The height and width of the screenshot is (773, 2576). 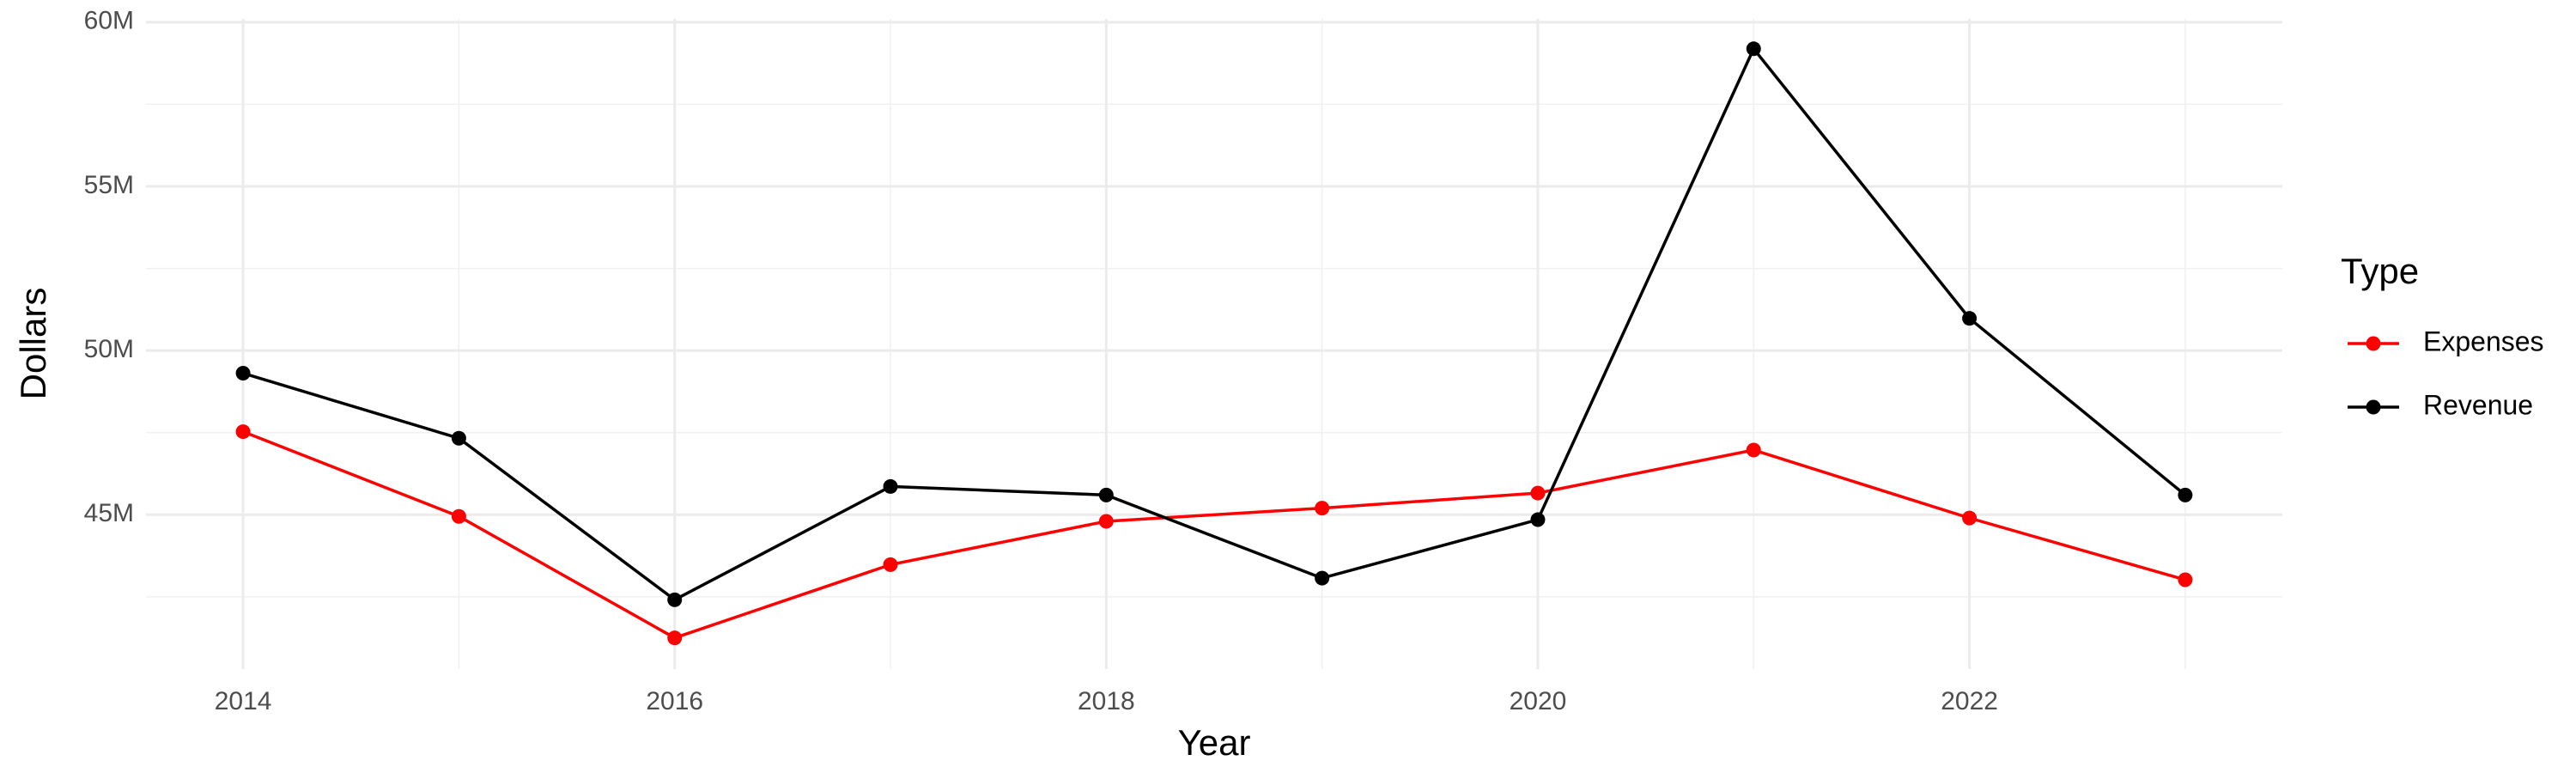 I want to click on x-tick-label: 2020, so click(x=1539, y=701).